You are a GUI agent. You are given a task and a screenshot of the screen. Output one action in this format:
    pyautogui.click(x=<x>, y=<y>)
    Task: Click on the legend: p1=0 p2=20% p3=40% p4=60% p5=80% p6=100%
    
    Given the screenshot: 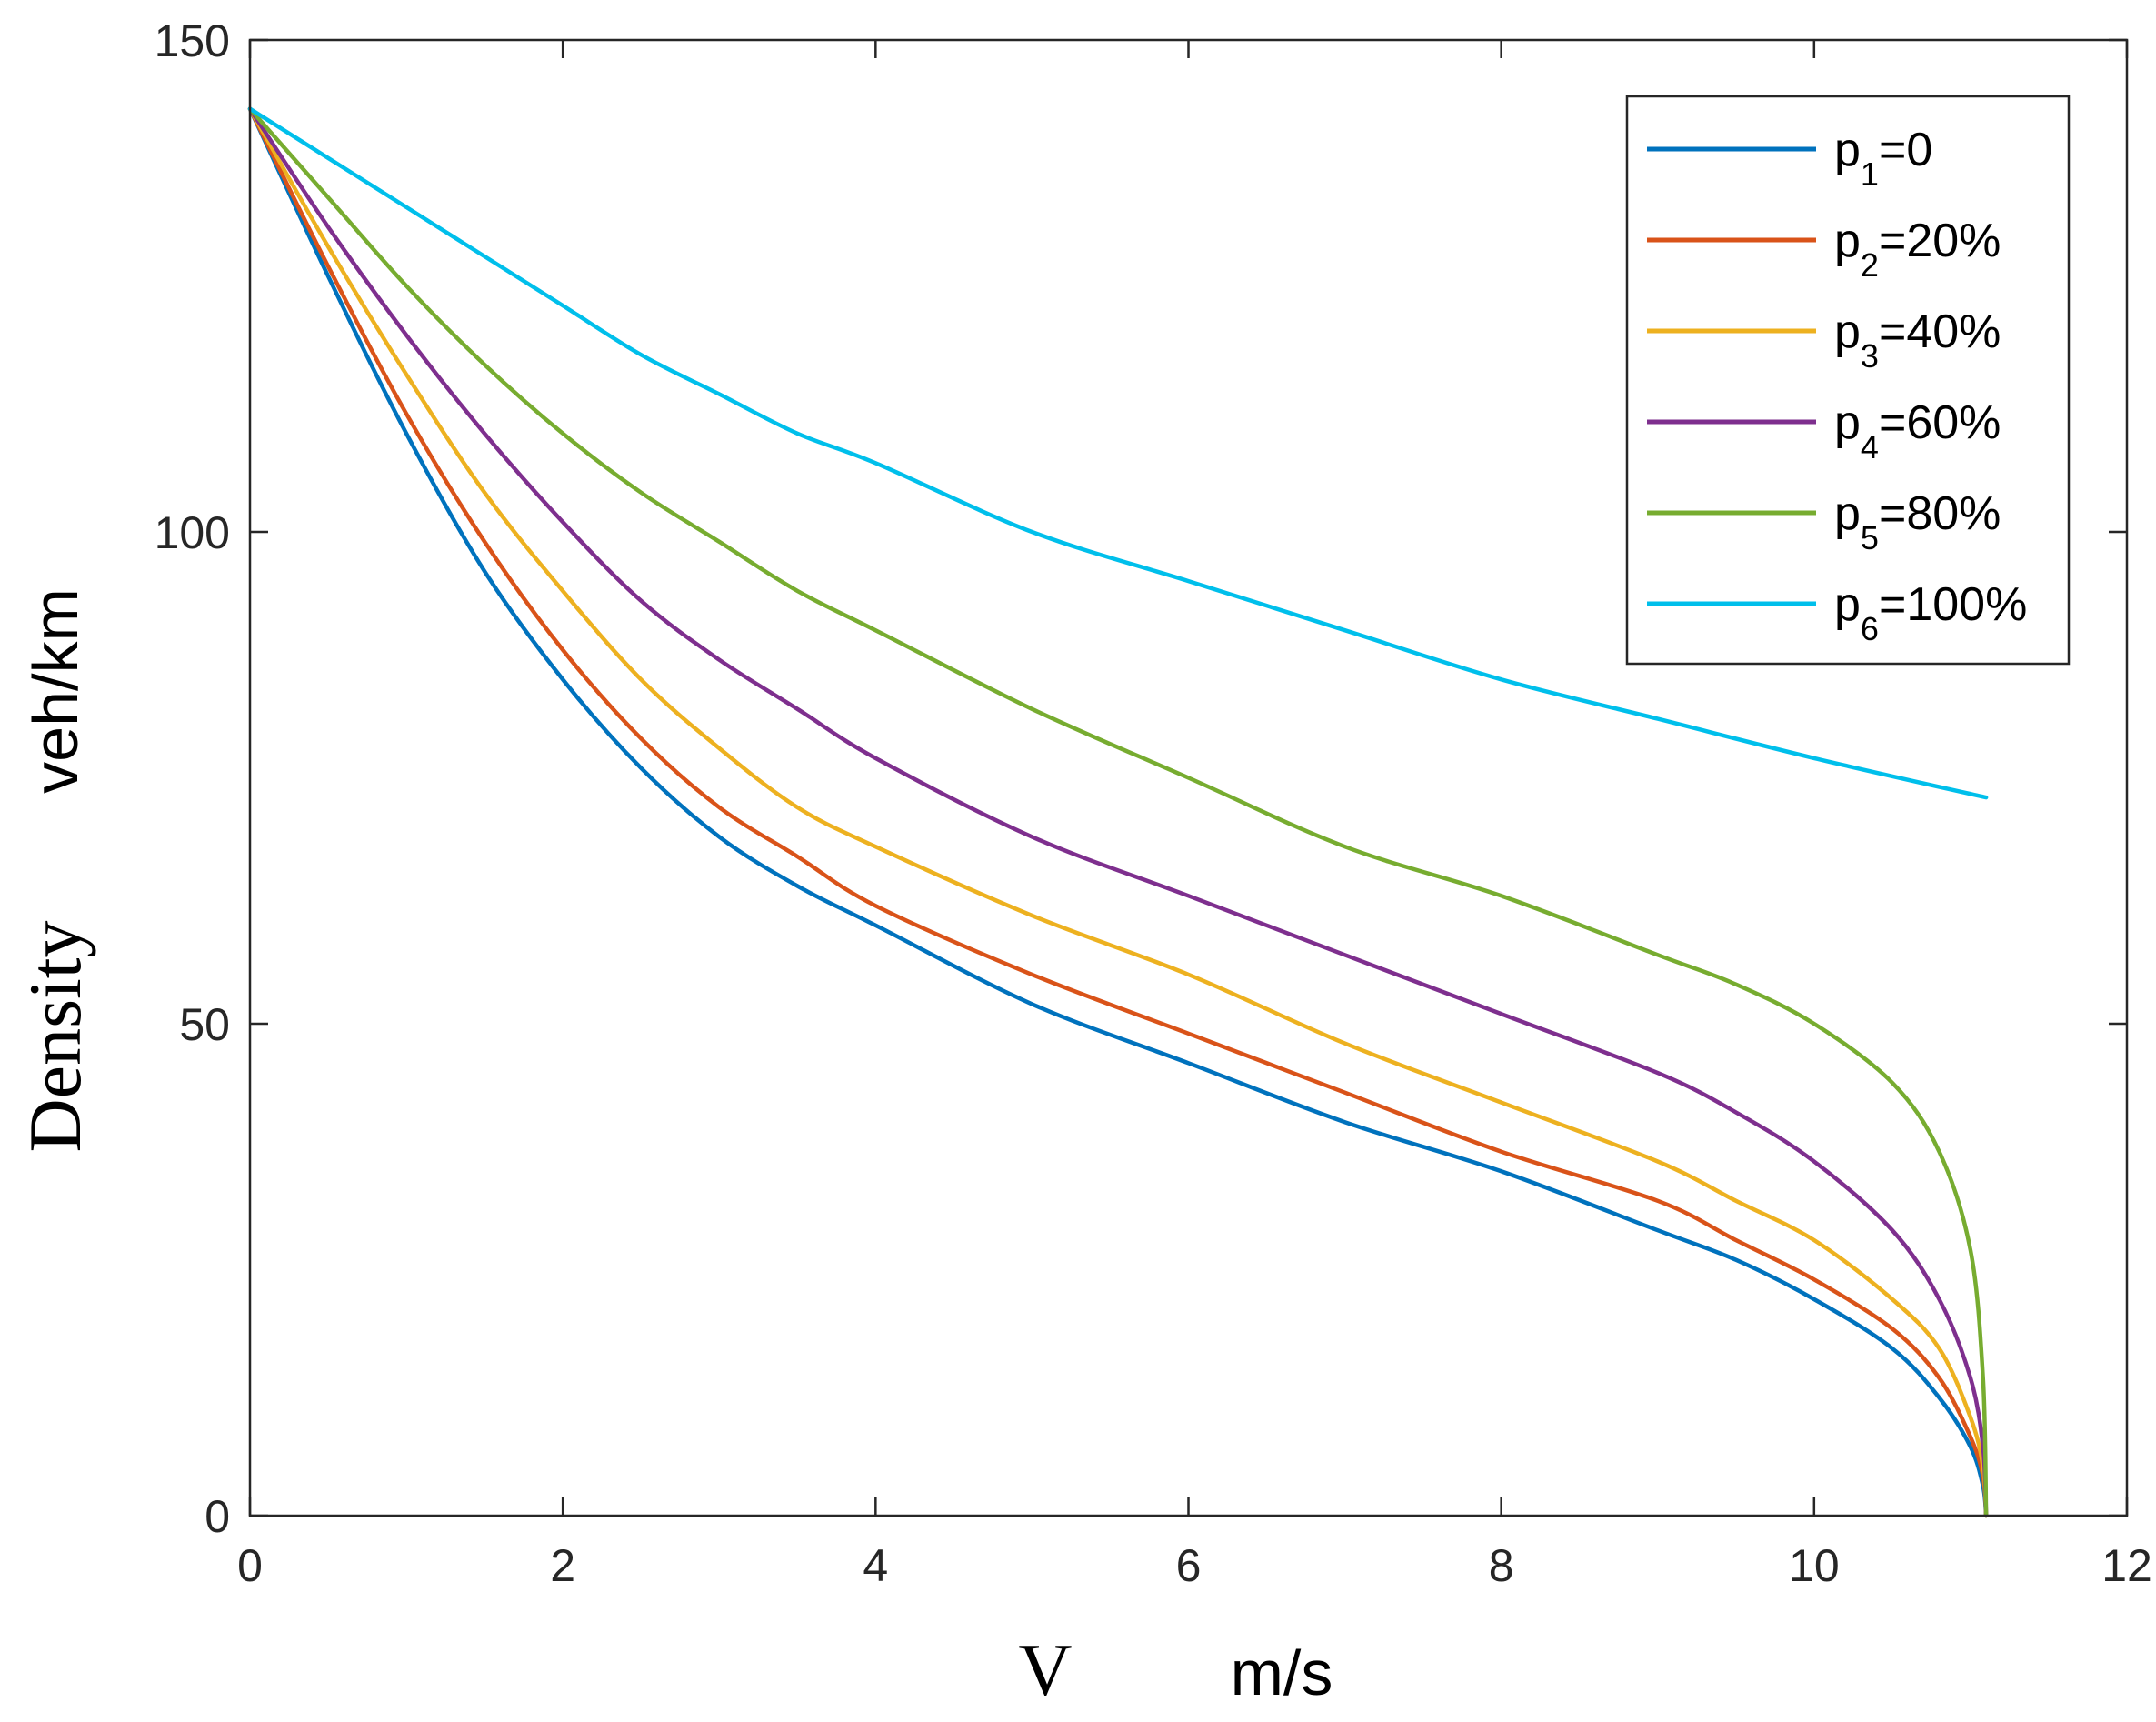 What is the action you would take?
    pyautogui.click(x=1848, y=380)
    